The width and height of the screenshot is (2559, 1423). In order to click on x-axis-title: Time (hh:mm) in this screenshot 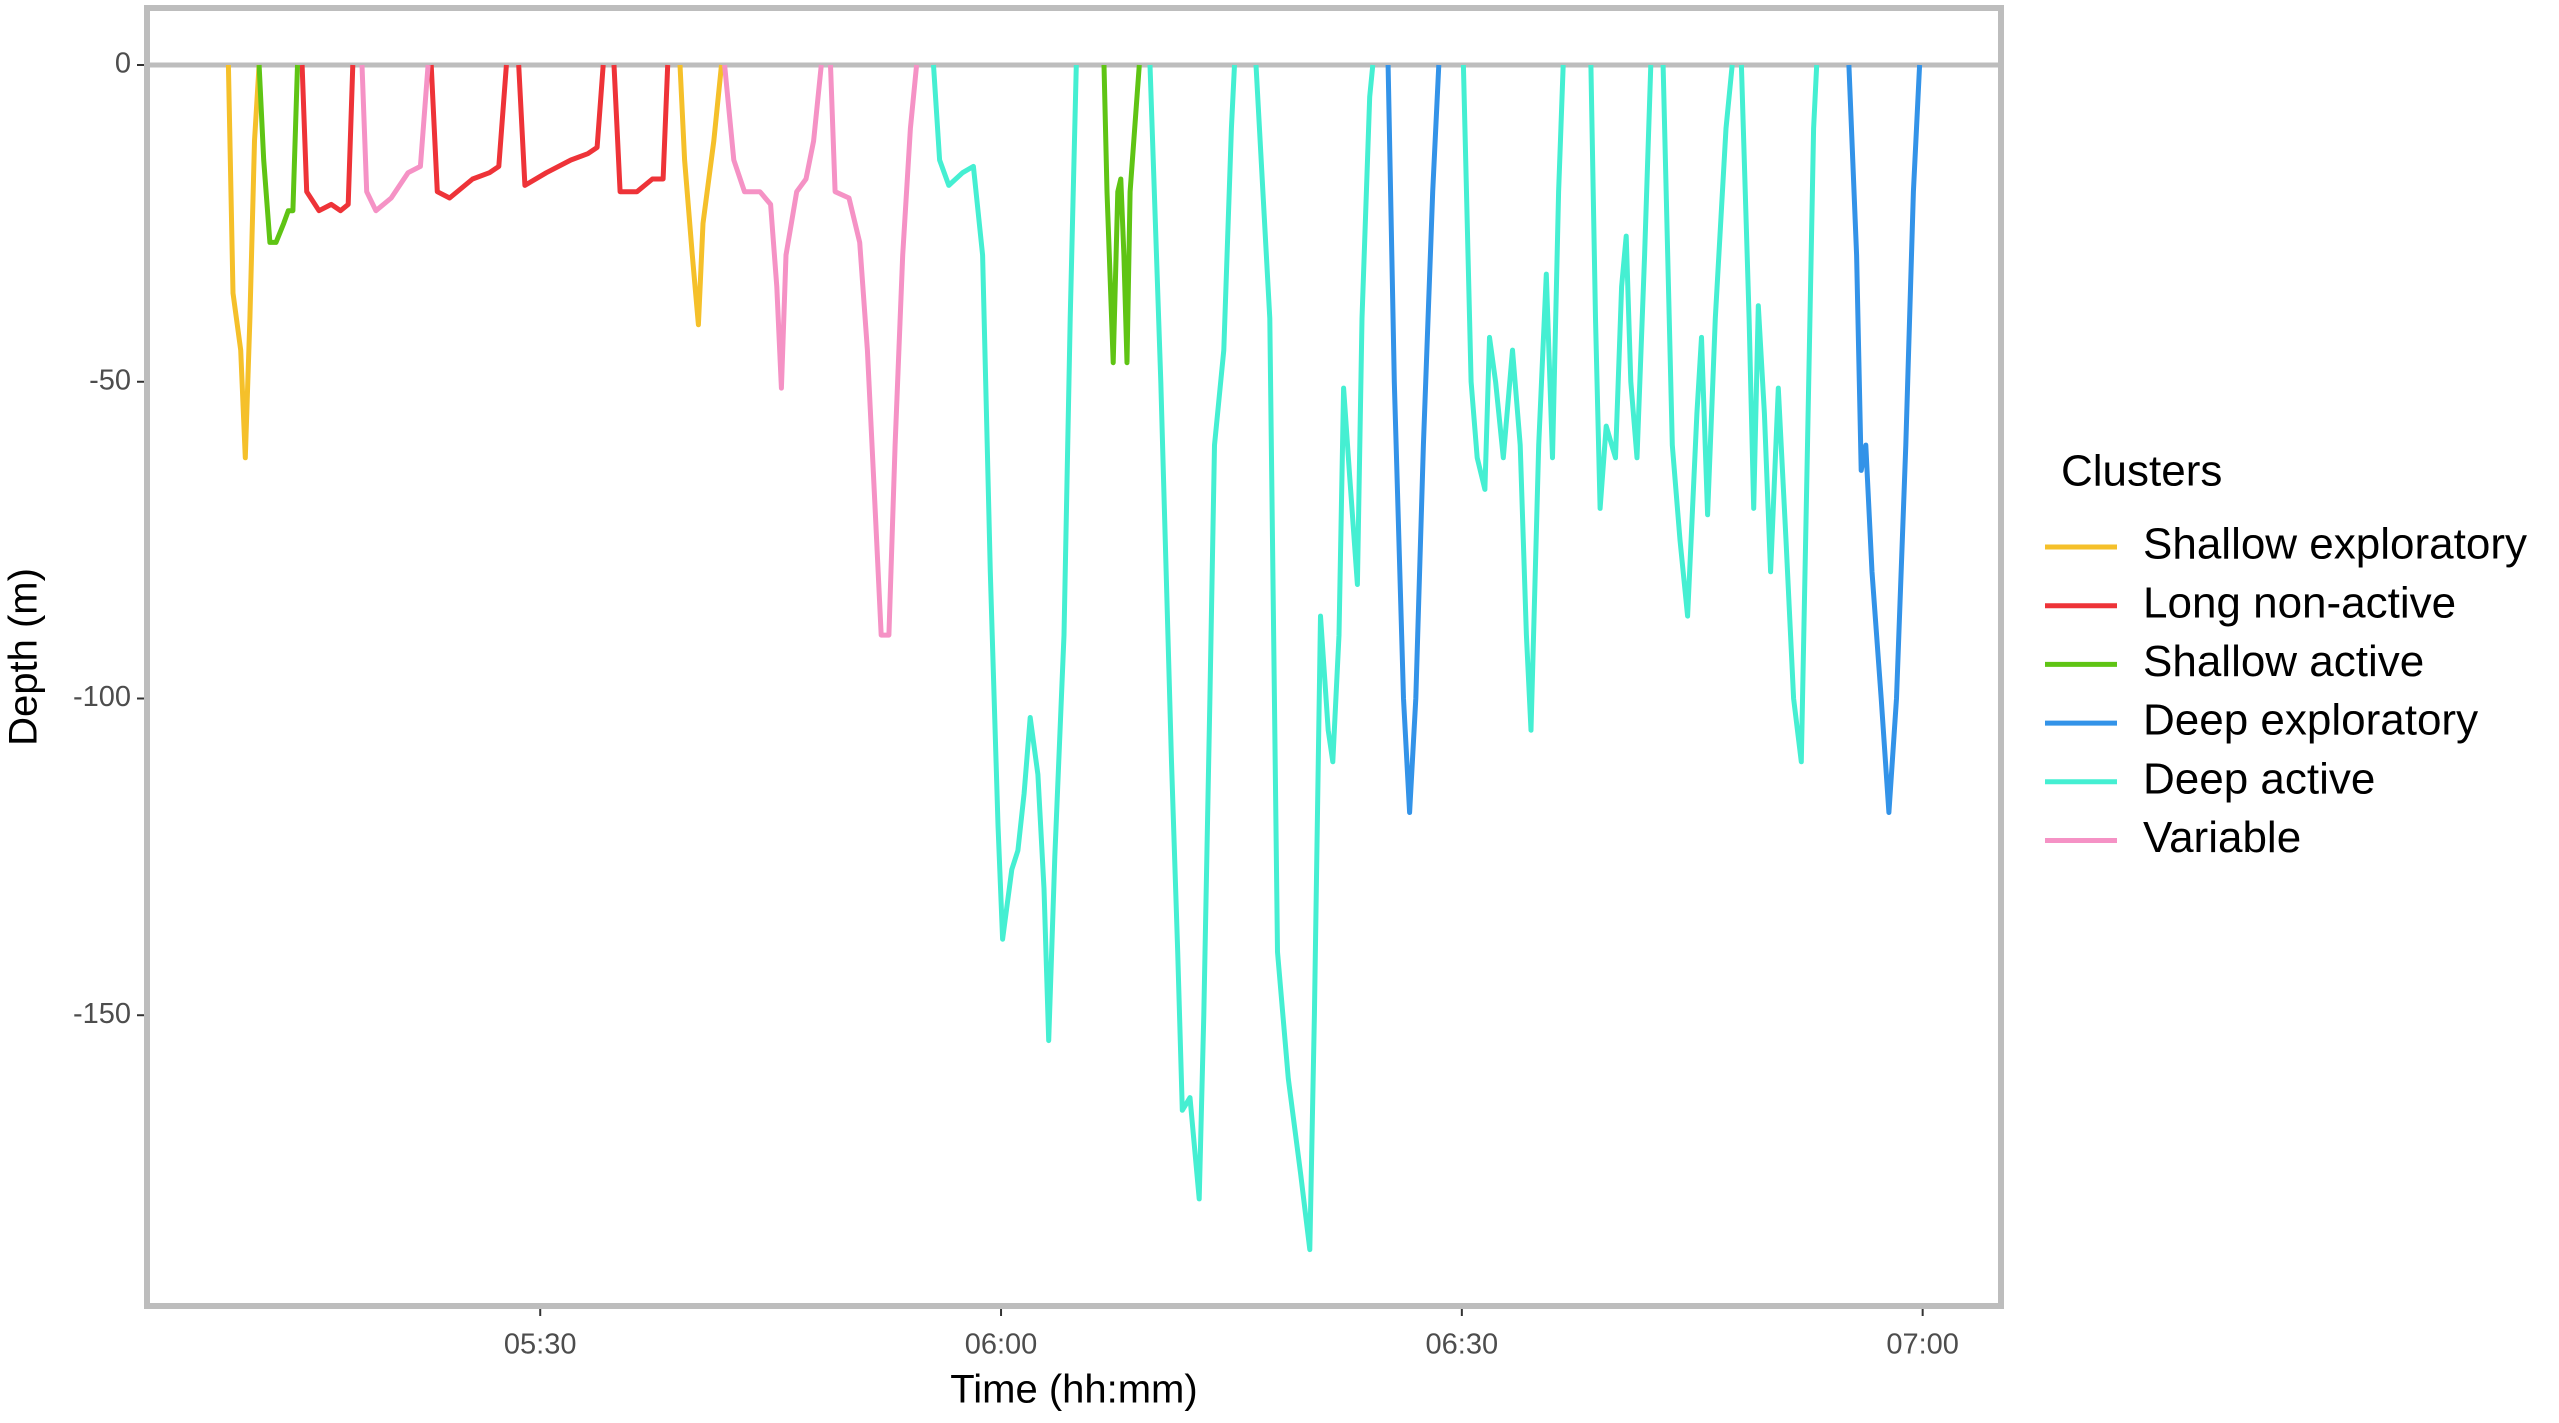, I will do `click(1073, 1390)`.